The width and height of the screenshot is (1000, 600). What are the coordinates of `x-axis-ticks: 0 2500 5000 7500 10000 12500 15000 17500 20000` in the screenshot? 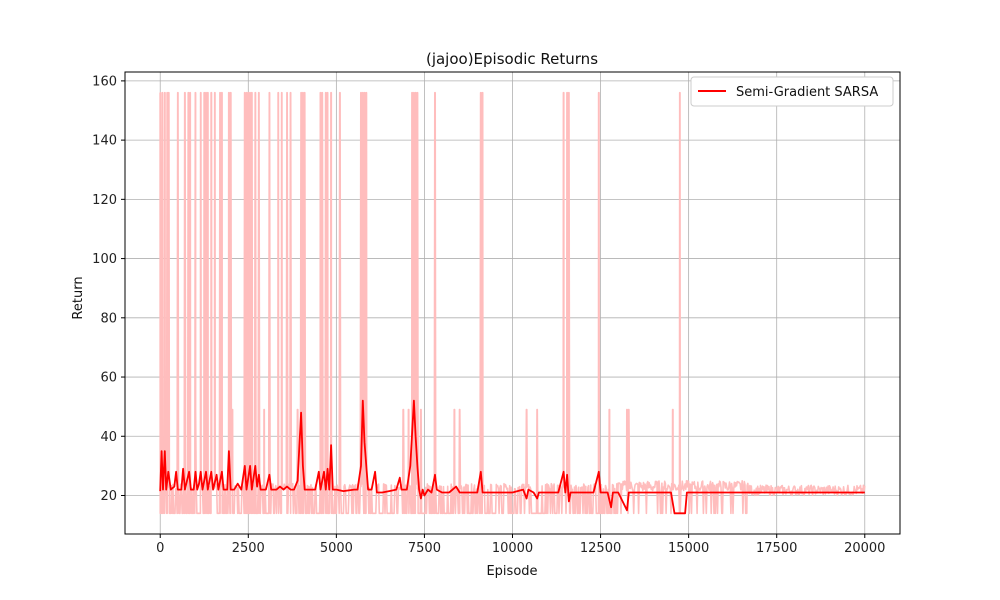 It's located at (520, 545).